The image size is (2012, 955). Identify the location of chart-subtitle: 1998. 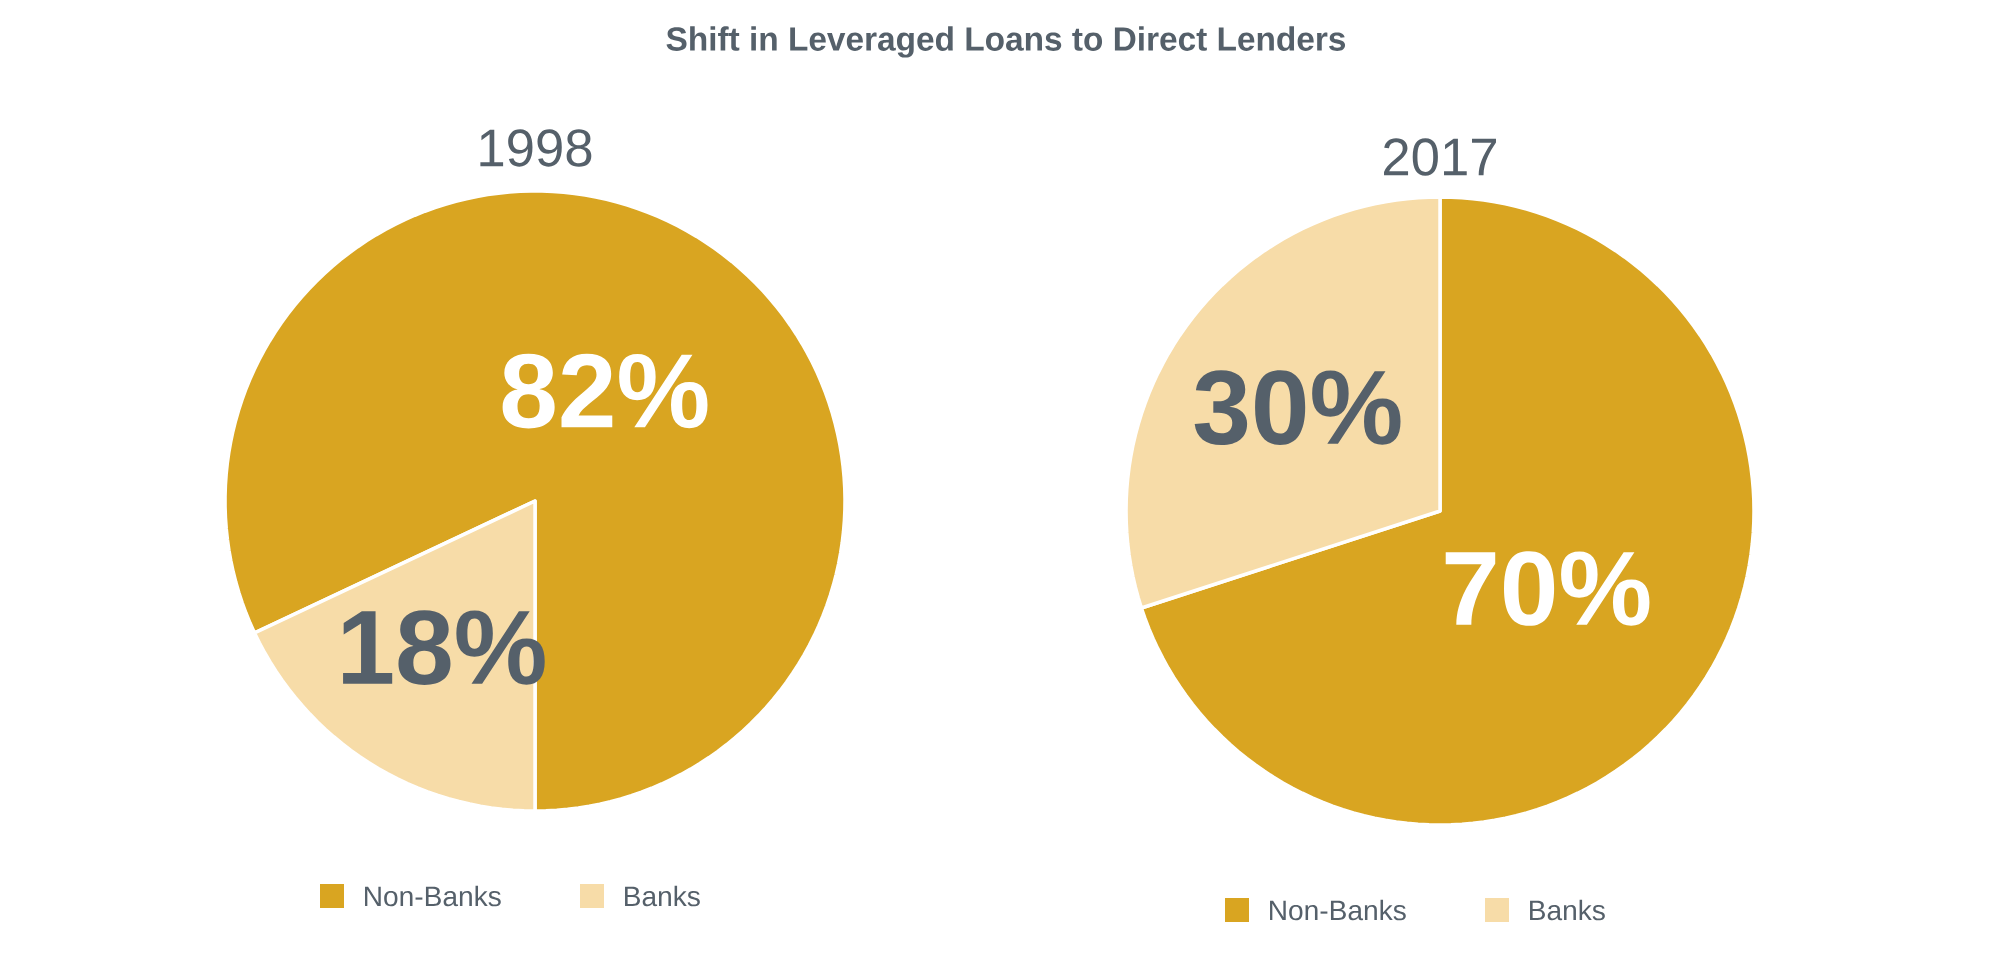
(536, 148).